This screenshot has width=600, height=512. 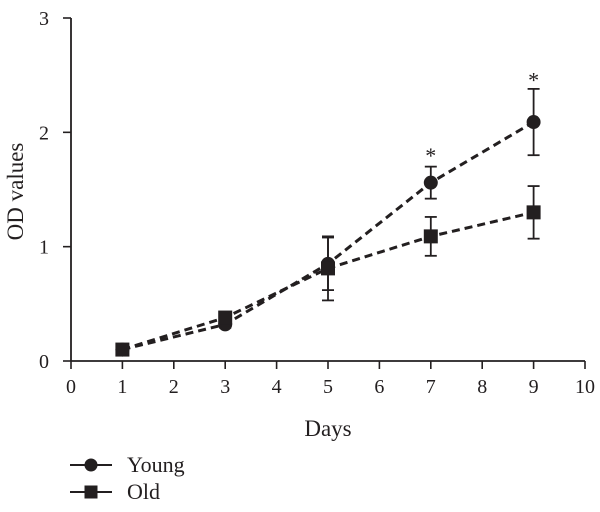 I want to click on x-tick-label: 2, so click(x=174, y=387).